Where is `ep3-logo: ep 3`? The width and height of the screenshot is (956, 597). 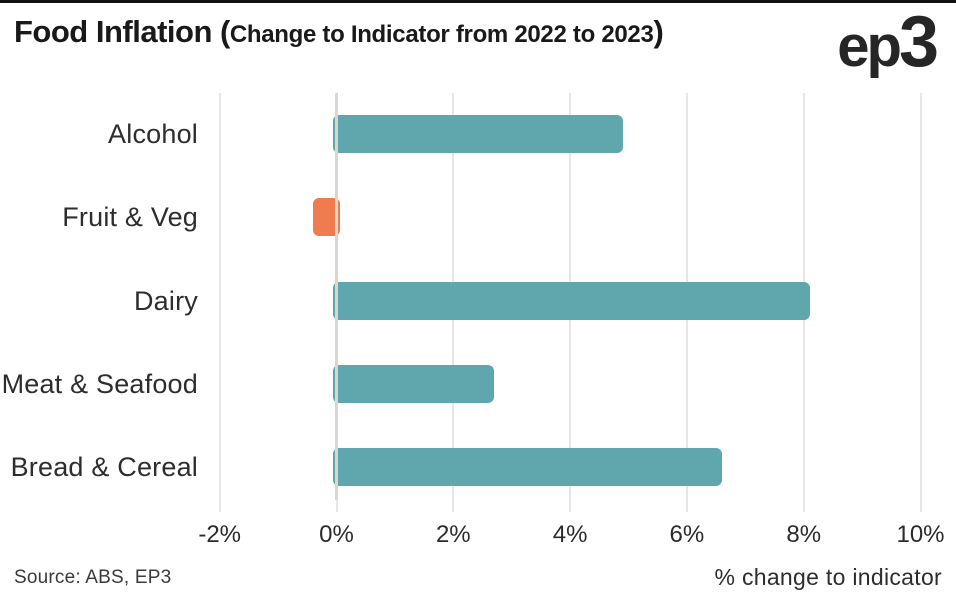 ep3-logo: ep 3 is located at coordinates (888, 44).